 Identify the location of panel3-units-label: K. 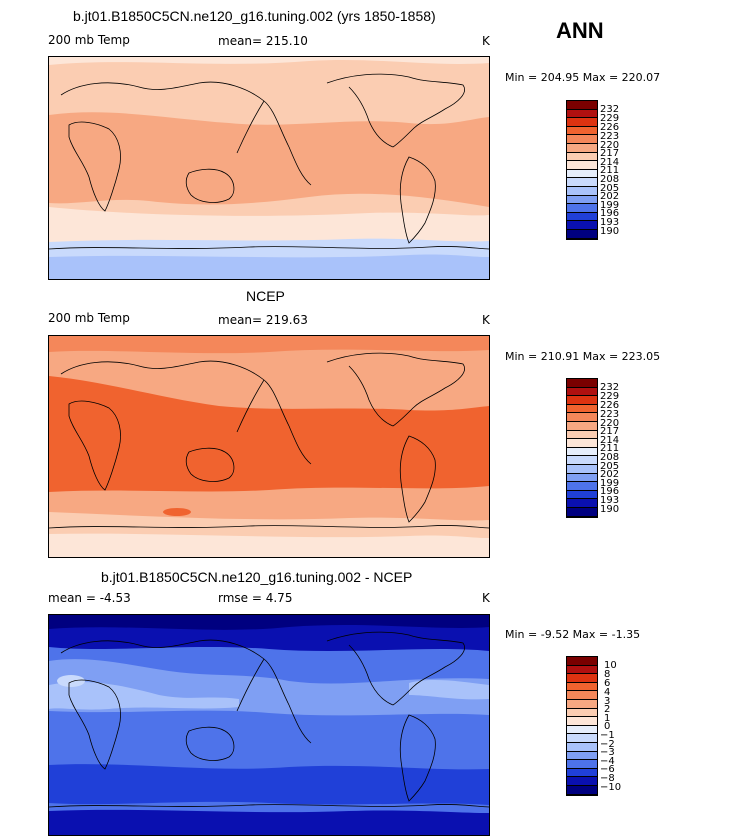
(486, 598).